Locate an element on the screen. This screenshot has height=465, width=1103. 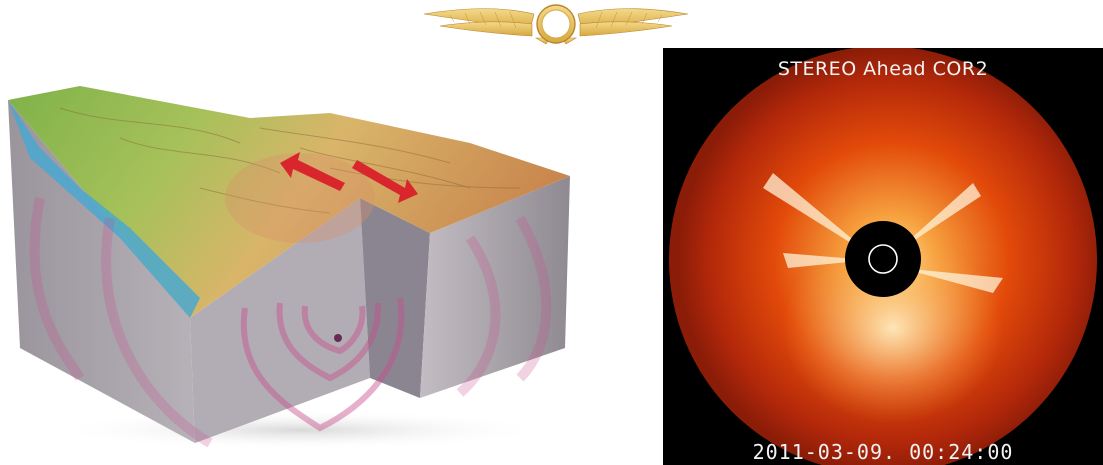
hypocenter-dot-icon is located at coordinates (338, 338).